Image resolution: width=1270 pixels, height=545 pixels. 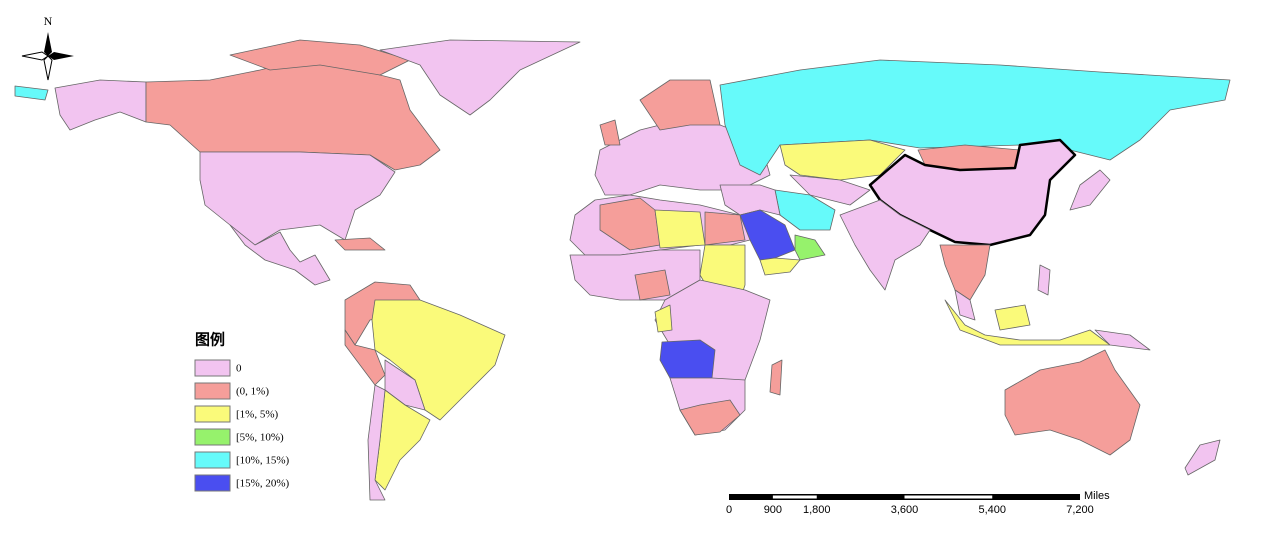 What do you see at coordinates (885, 245) in the screenshot?
I see `india` at bounding box center [885, 245].